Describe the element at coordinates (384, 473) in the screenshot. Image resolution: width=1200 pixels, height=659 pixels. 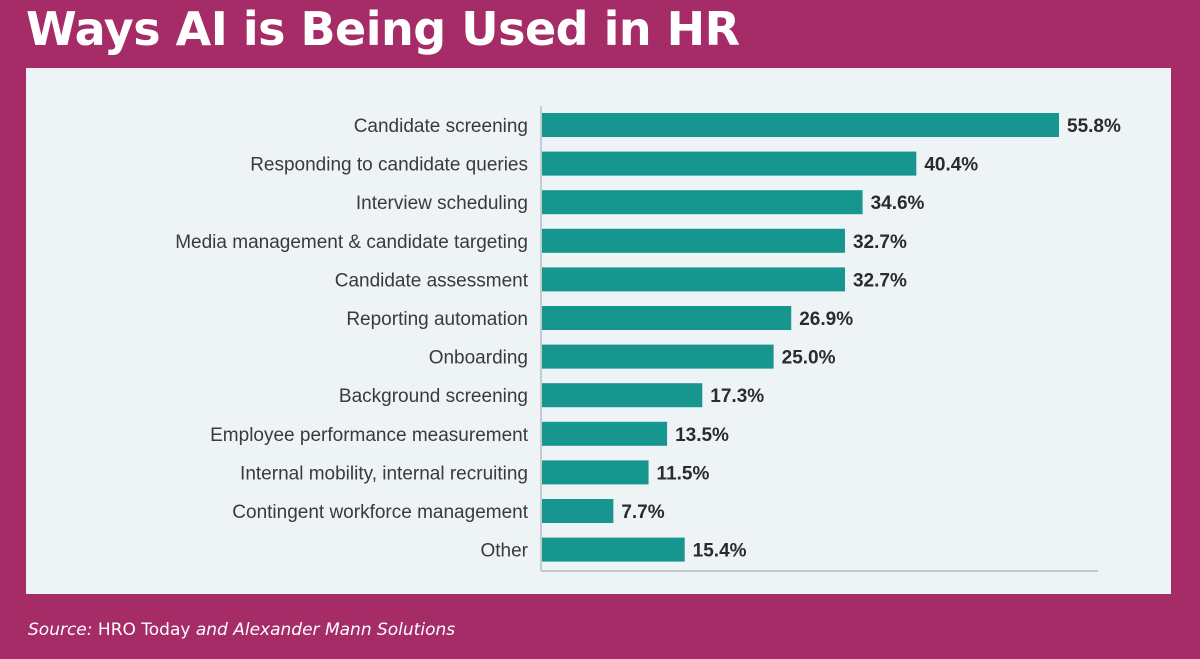
I see `category-label: Internal mobility, internal recruiting` at that location.